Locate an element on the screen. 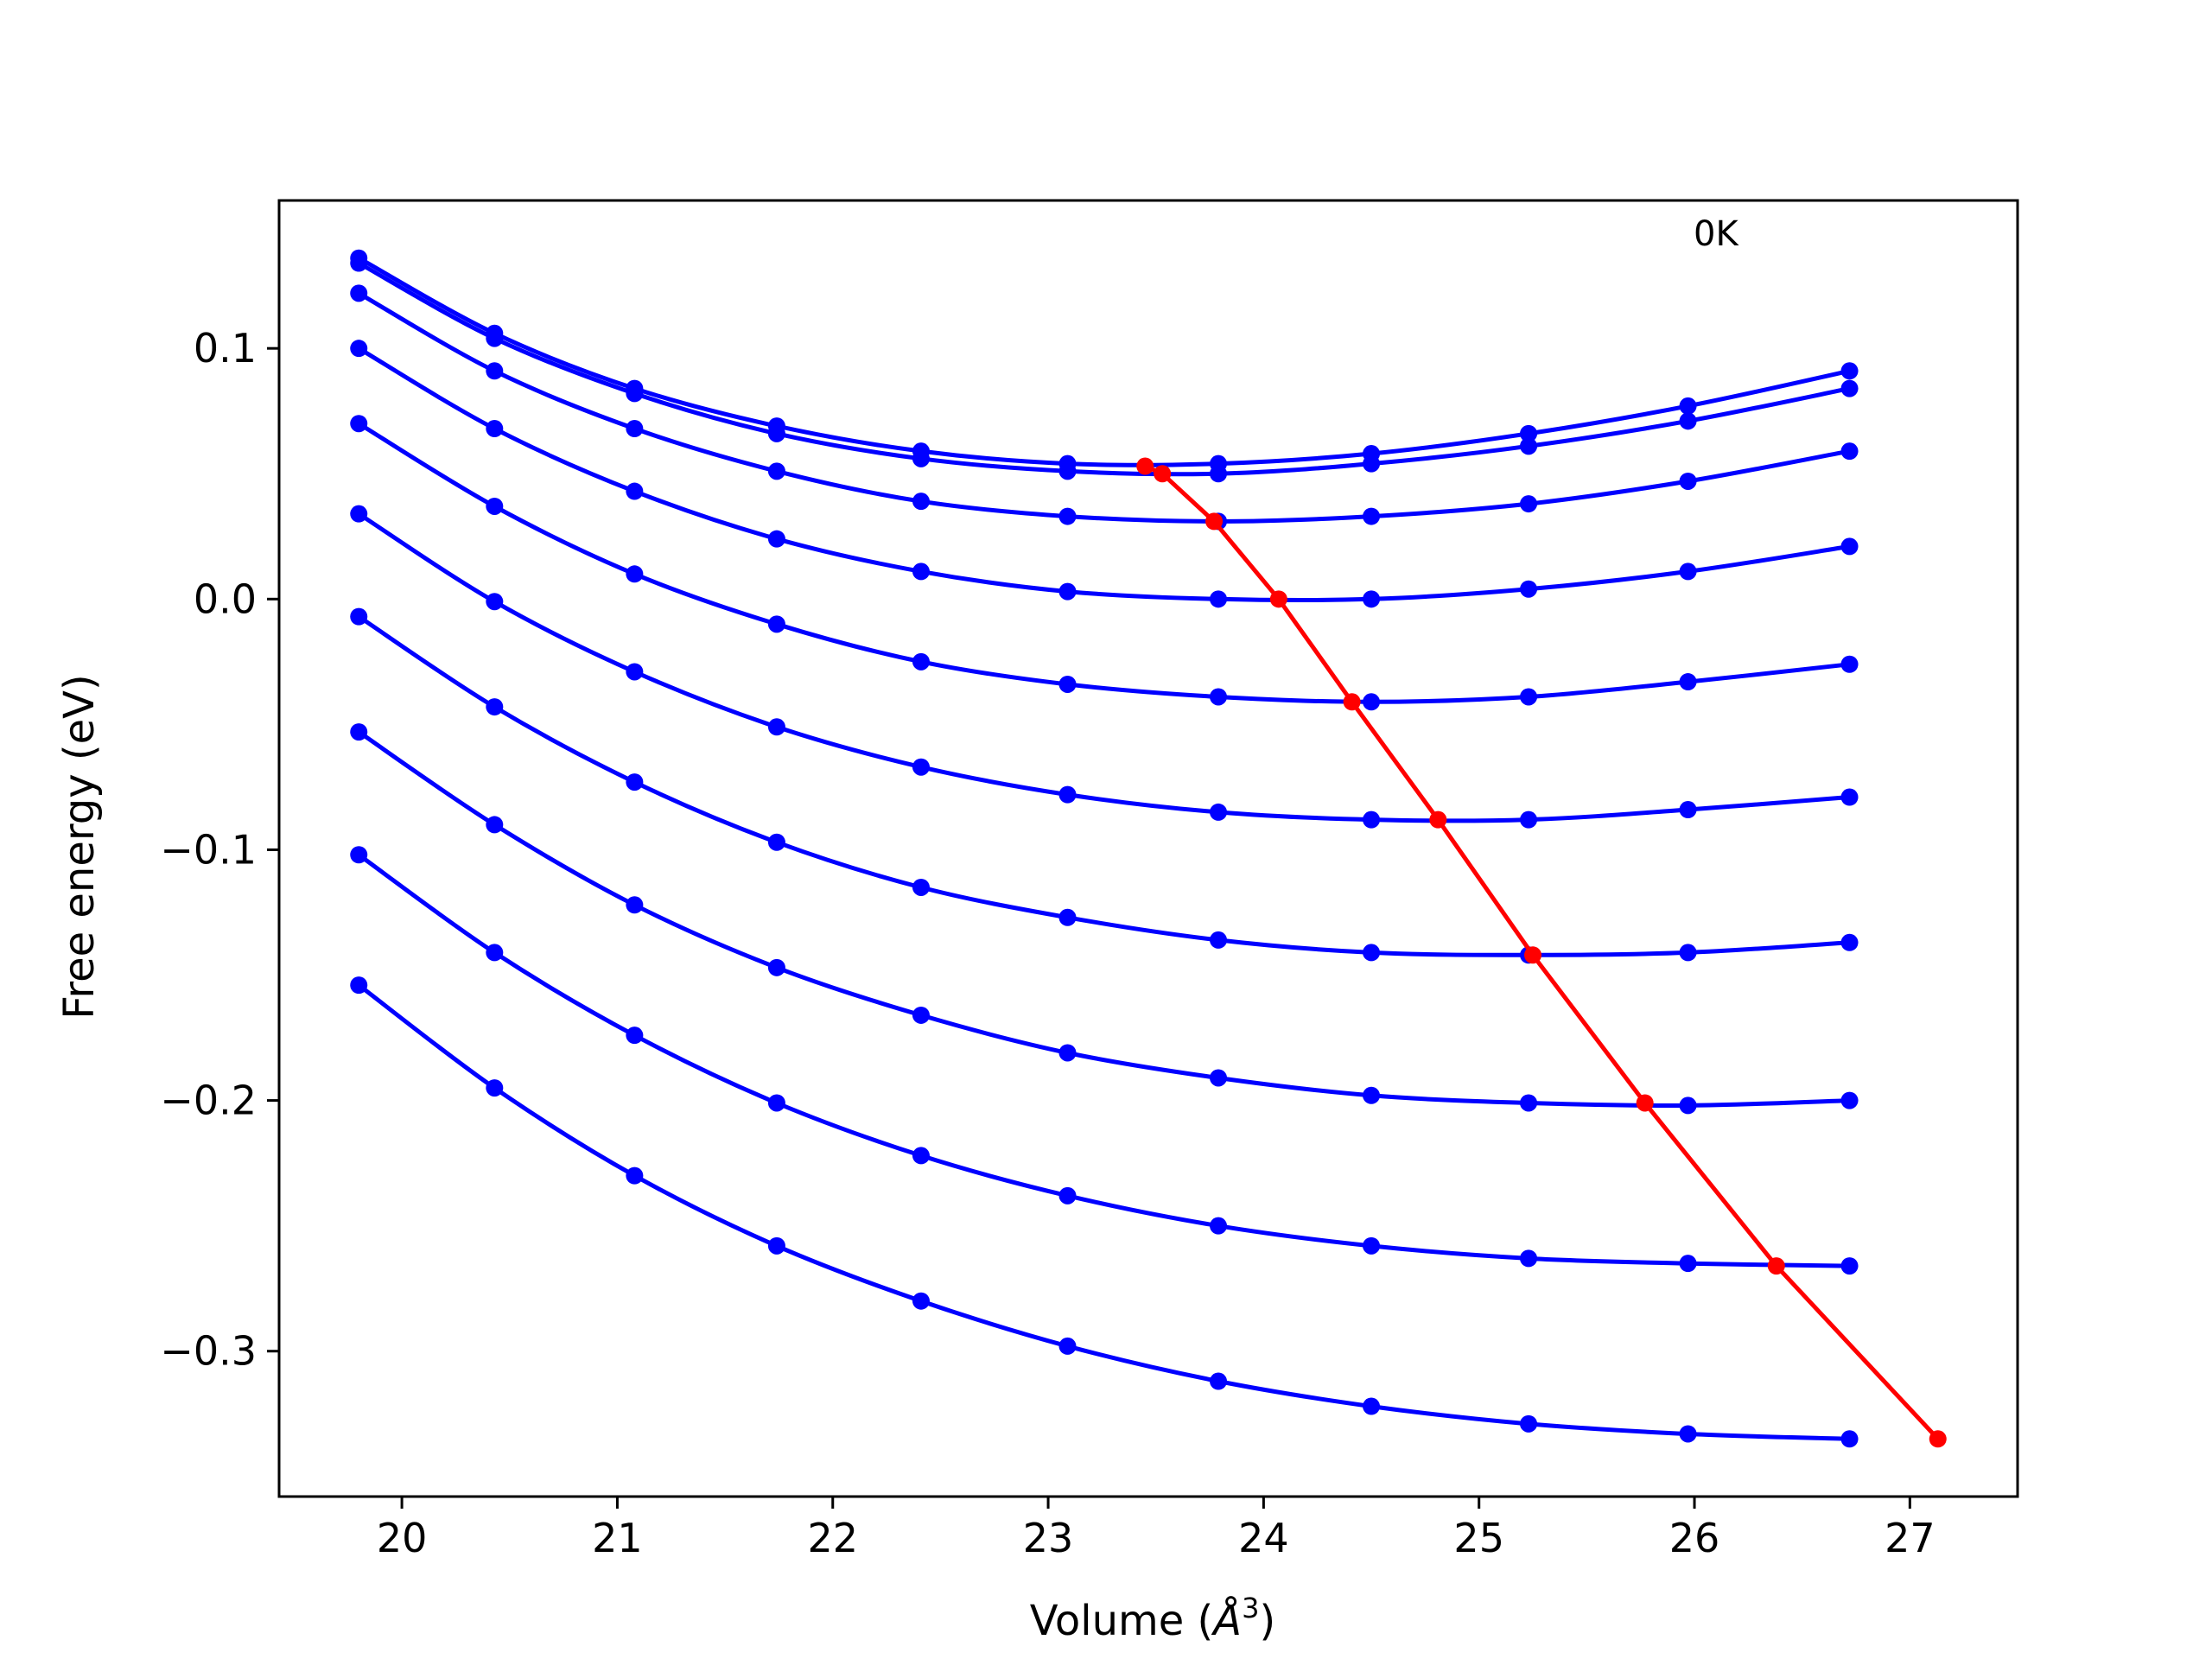 This screenshot has width=2212, height=1659. x-tick-label: 20 is located at coordinates (402, 1538).